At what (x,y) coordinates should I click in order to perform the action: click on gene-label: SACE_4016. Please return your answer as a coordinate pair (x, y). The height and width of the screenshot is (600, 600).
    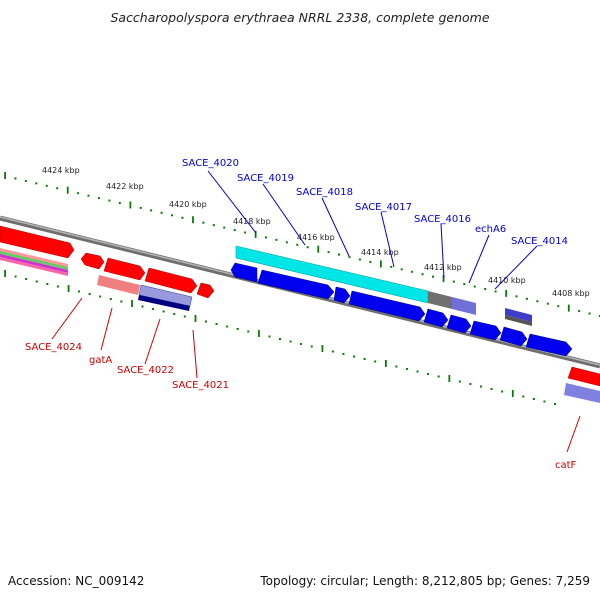
    Looking at the image, I should click on (442, 219).